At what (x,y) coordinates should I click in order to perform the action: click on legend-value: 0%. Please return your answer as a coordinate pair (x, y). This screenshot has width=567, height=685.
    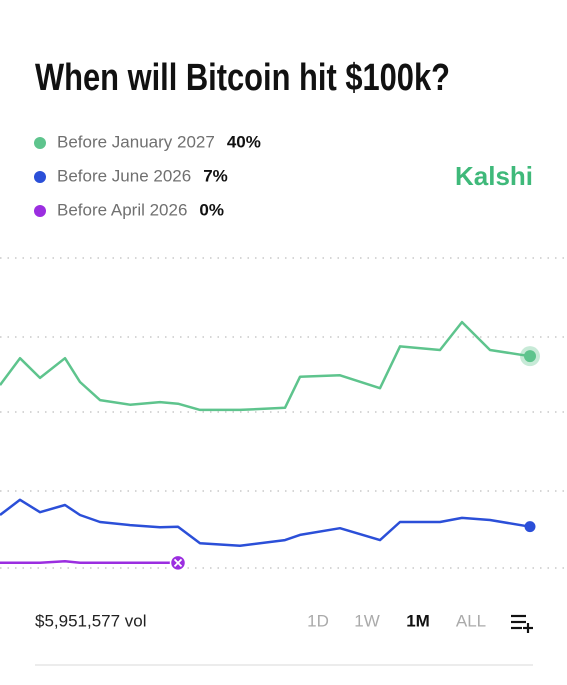
    Looking at the image, I should click on (211, 209).